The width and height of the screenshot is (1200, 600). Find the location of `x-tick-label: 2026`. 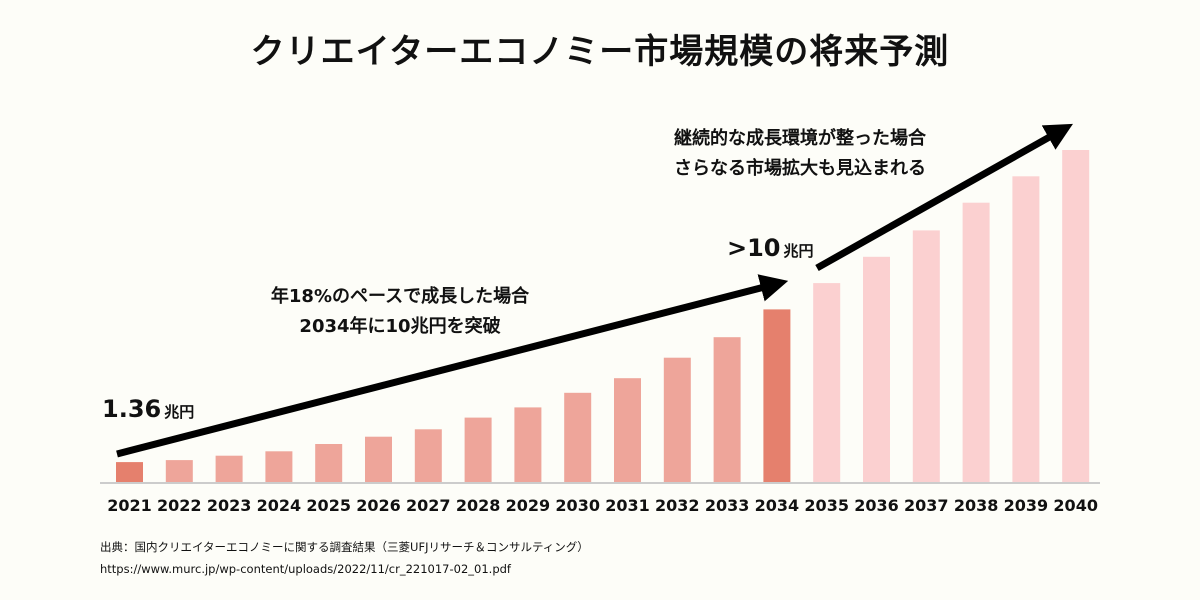

x-tick-label: 2026 is located at coordinates (378, 505).